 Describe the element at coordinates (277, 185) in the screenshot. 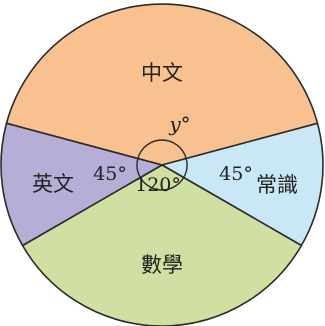

I see `label-general-studies: 常識` at that location.